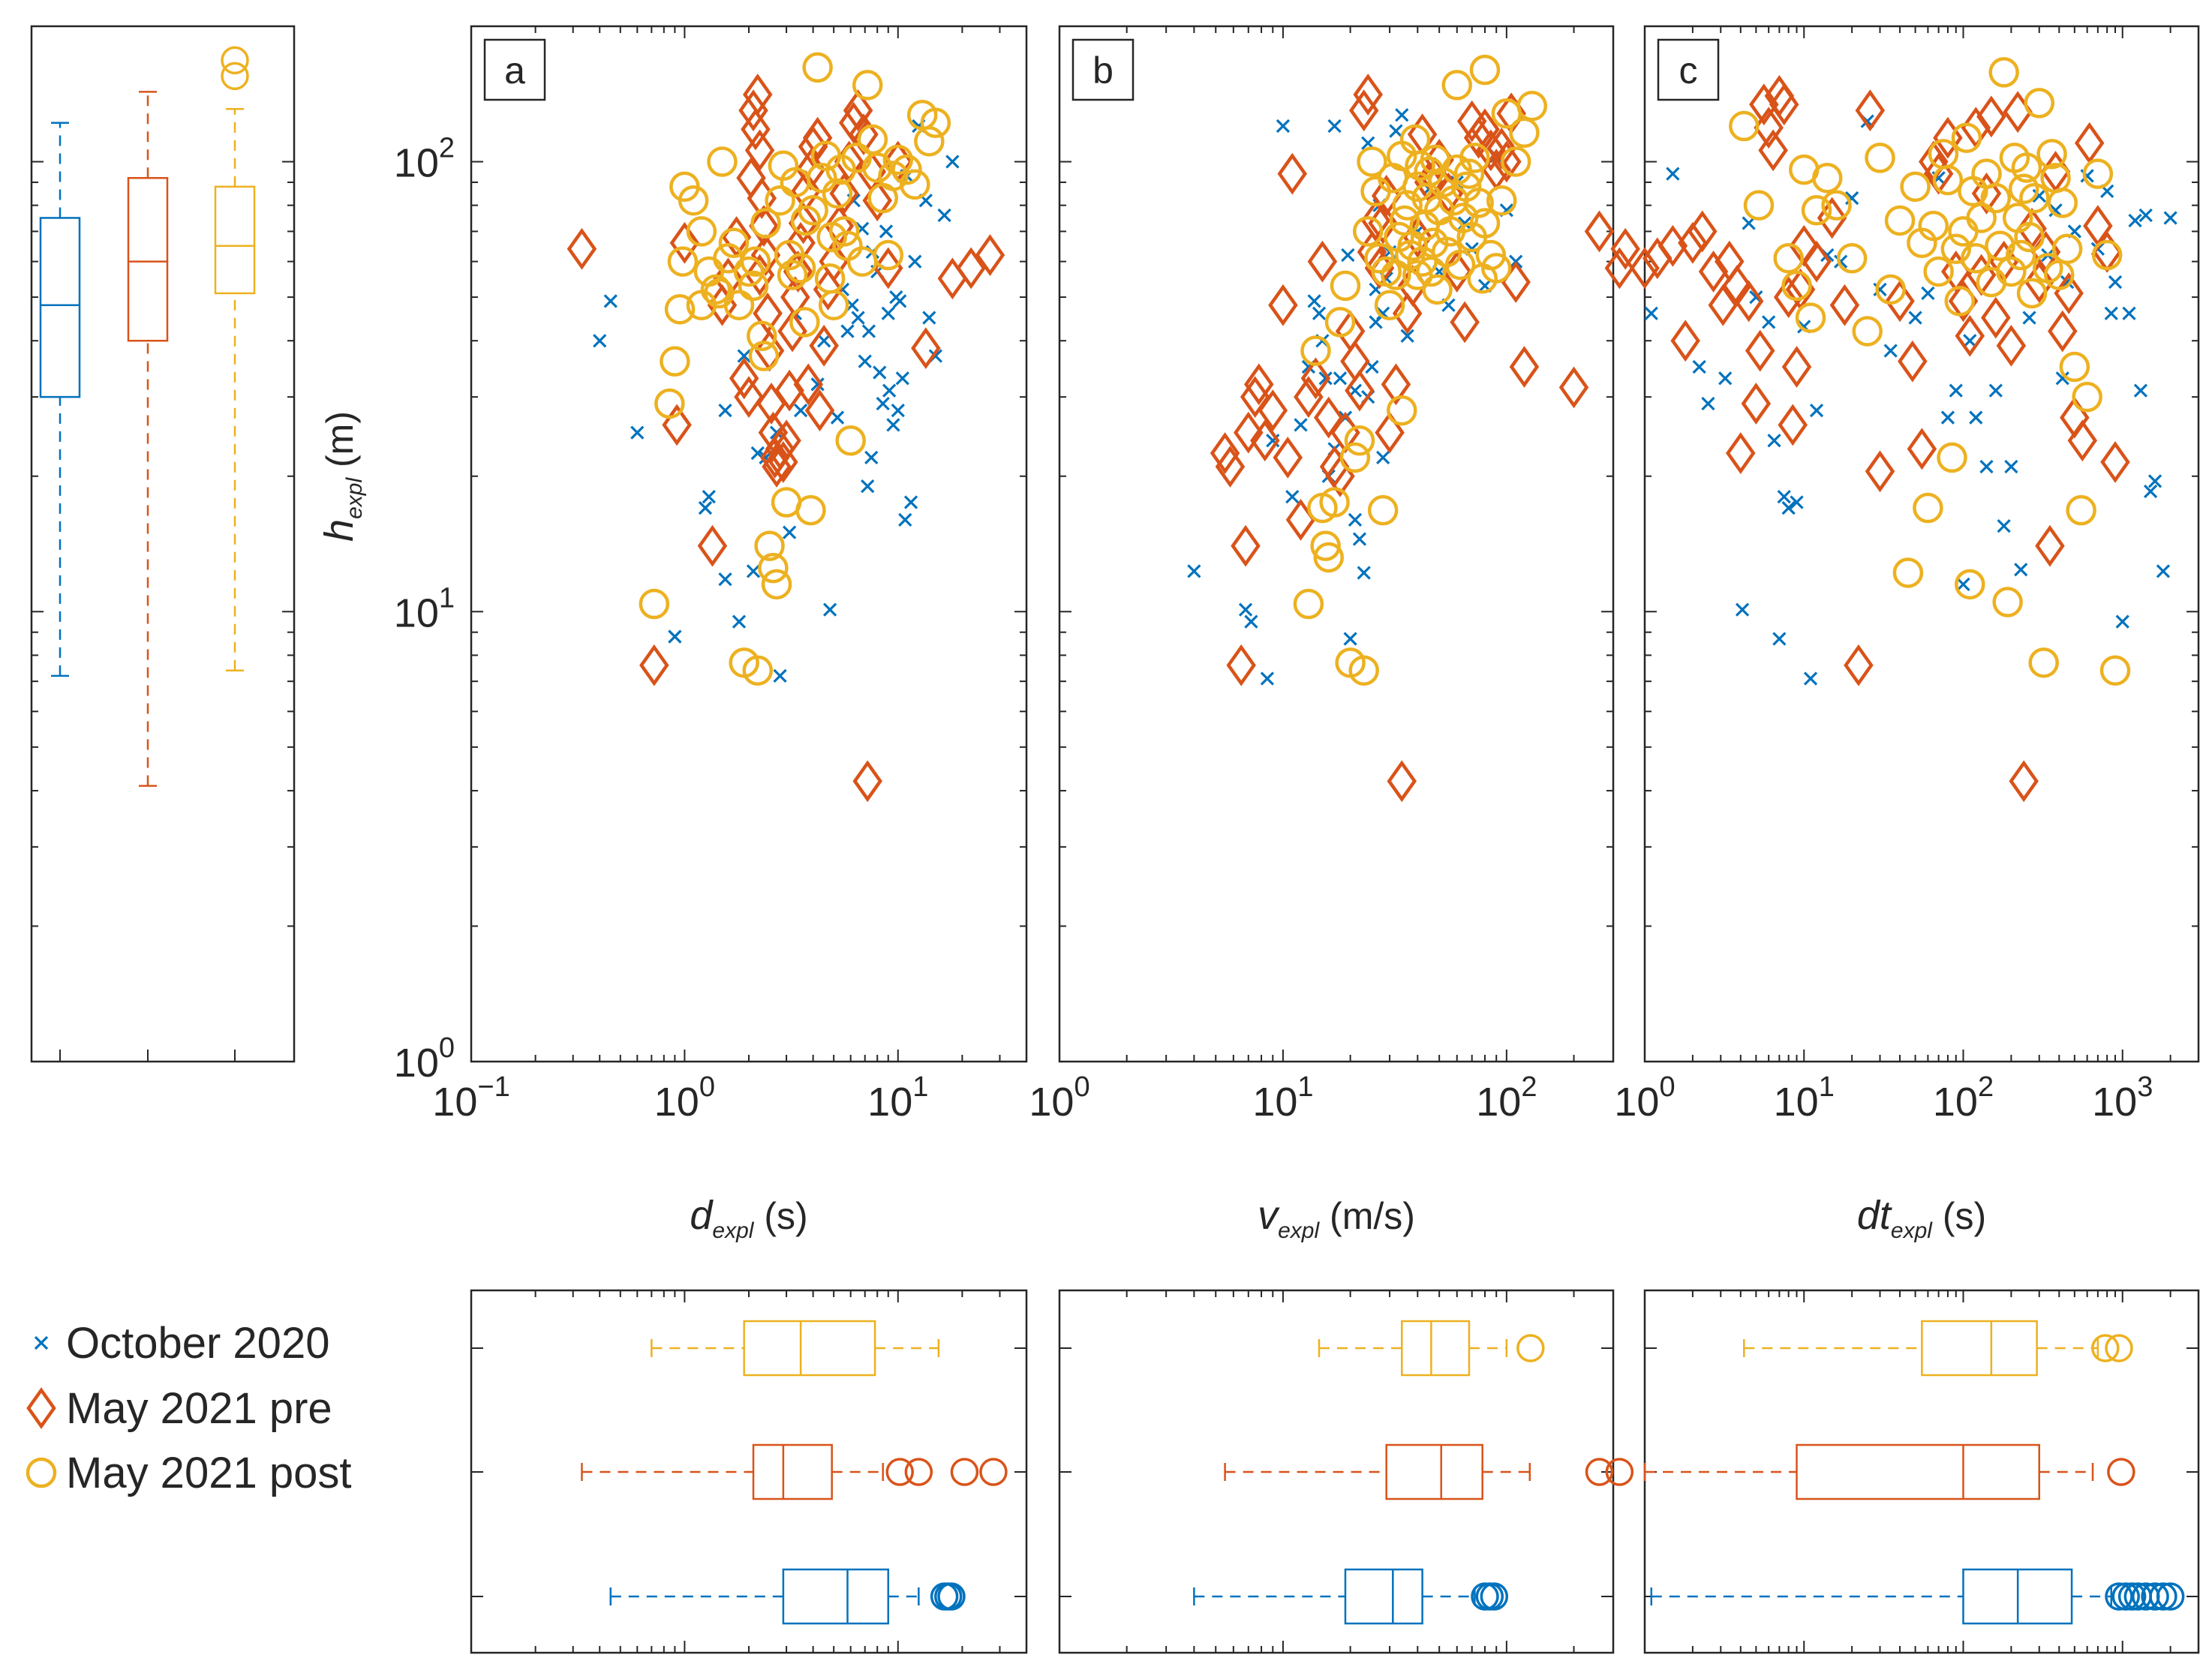 The image size is (2212, 1670). I want to click on scatter-points, so click(786, 427).